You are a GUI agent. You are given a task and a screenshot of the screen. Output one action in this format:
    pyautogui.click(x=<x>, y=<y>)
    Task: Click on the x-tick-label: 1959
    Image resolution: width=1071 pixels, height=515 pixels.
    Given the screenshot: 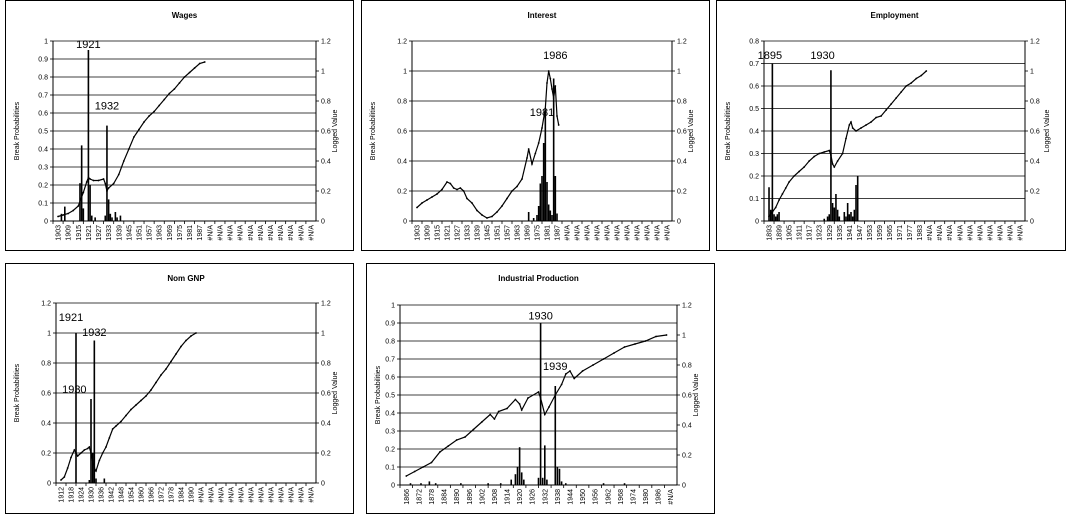 What is the action you would take?
    pyautogui.click(x=880, y=233)
    